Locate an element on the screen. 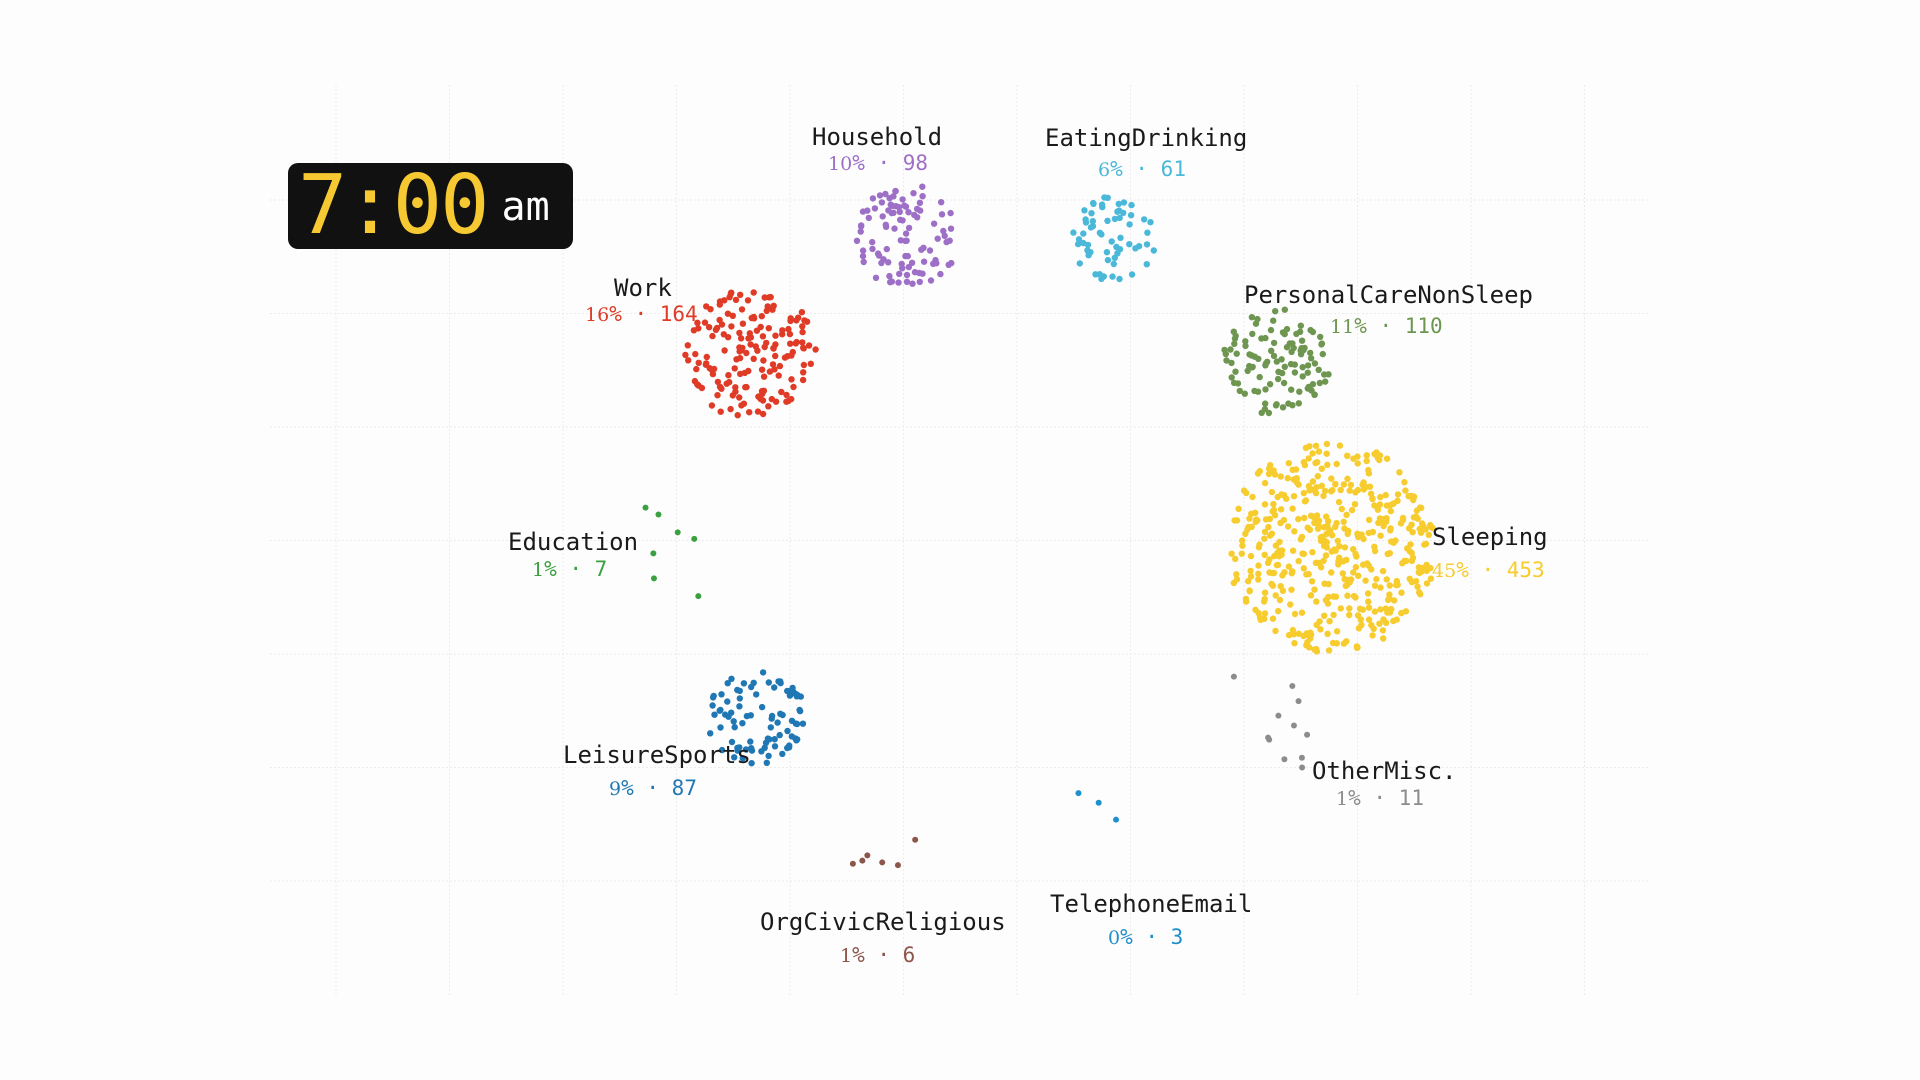 The width and height of the screenshot is (1920, 1080). cluster-othermisc- is located at coordinates (1270, 722).